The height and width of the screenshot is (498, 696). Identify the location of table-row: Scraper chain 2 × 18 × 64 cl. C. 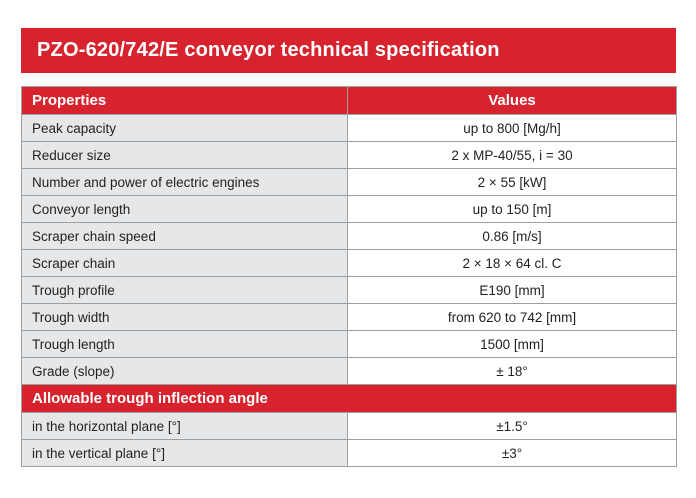
(349, 263).